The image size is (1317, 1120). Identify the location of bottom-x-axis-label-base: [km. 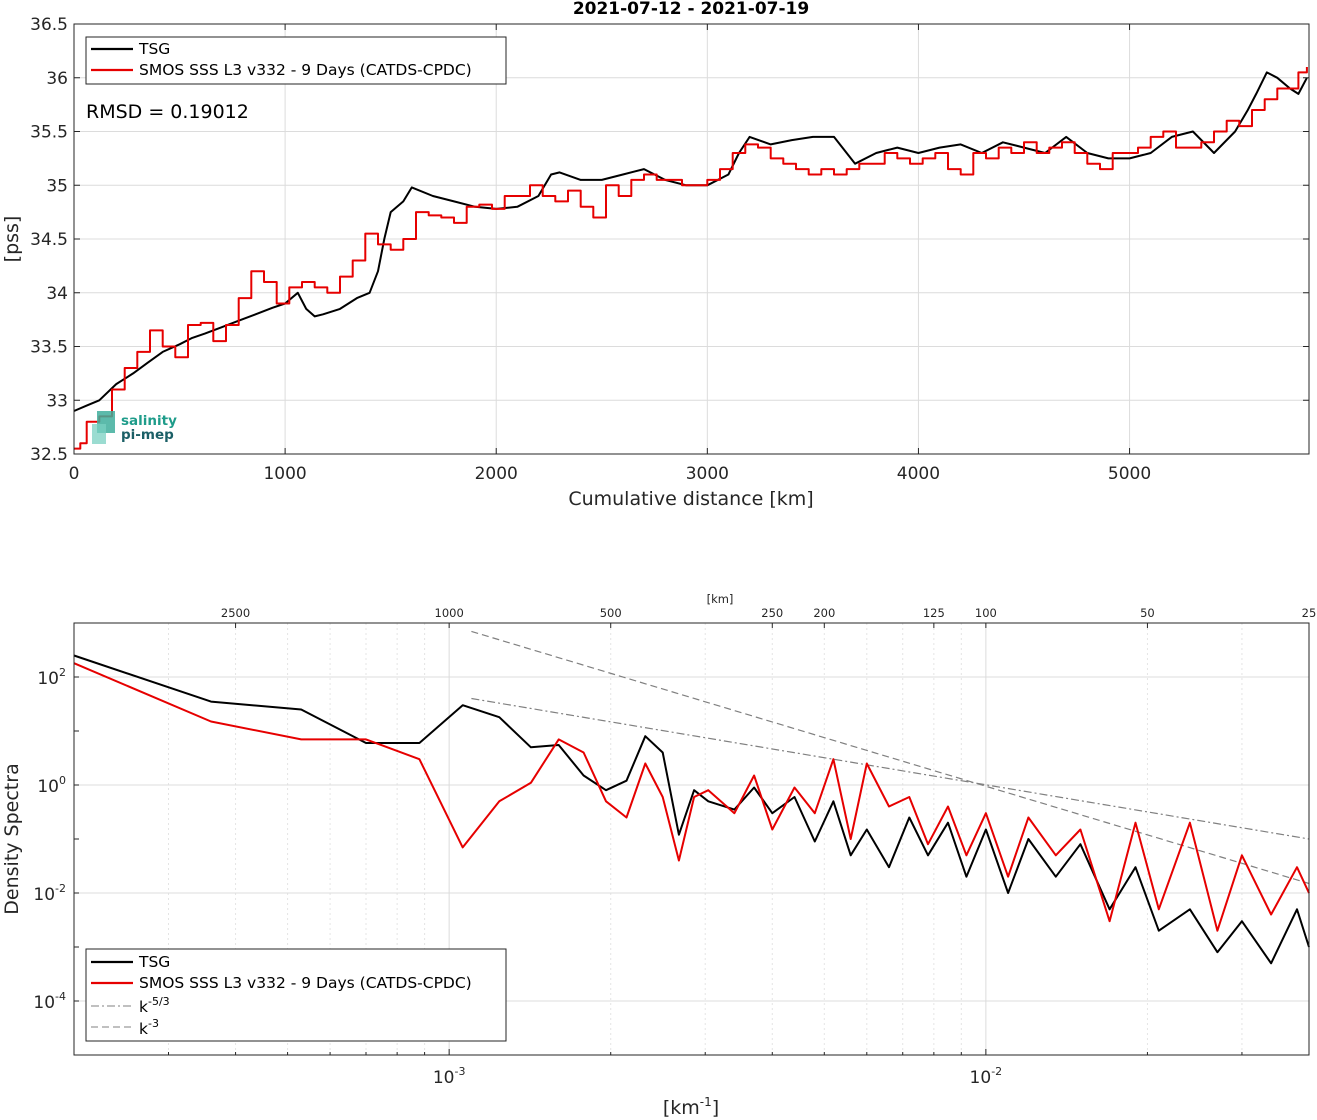
(681, 1108).